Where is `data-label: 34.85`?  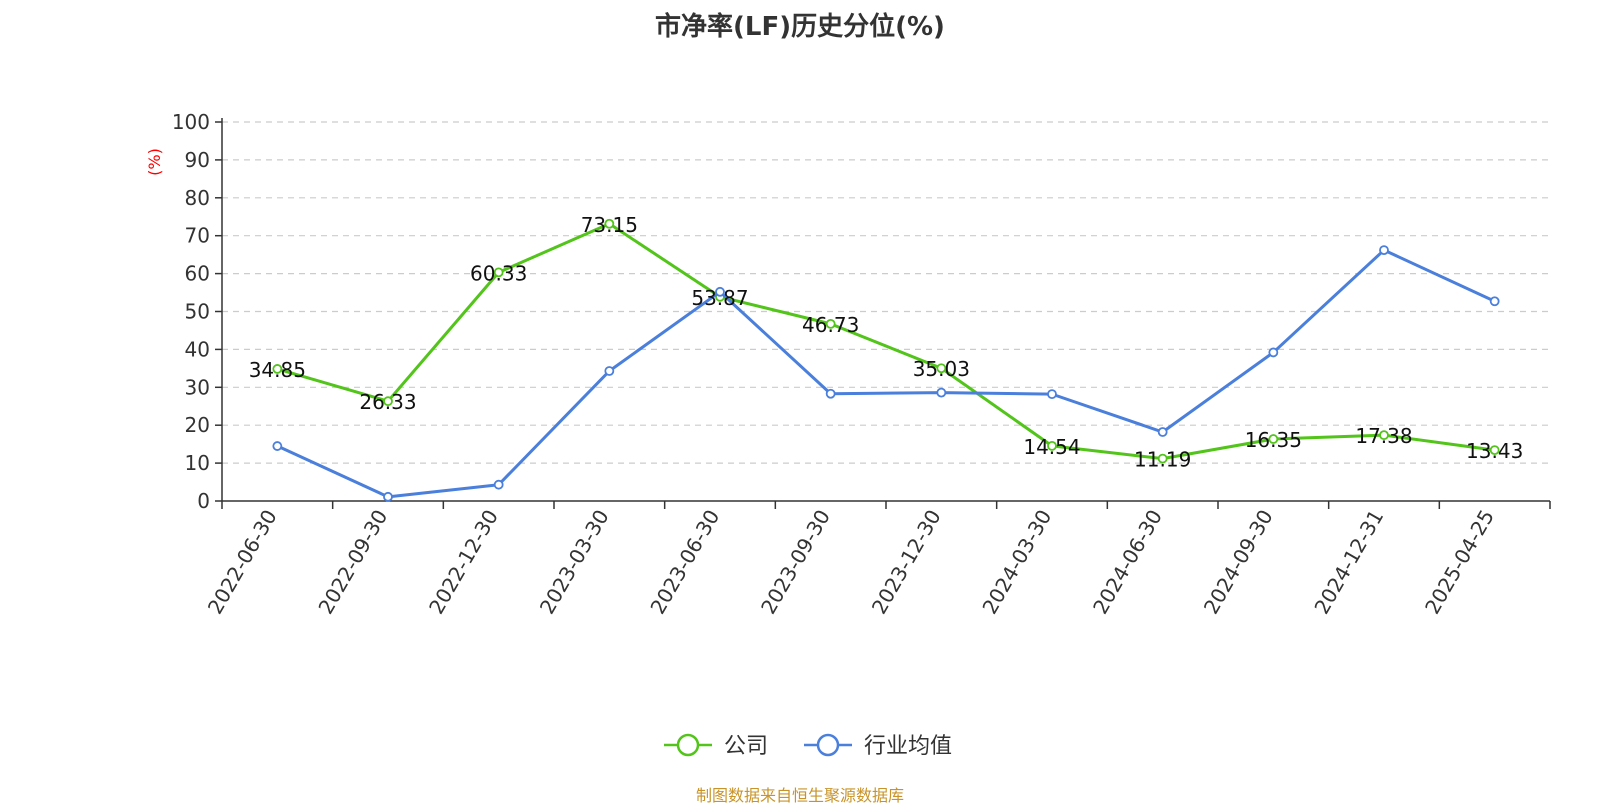
data-label: 34.85 is located at coordinates (277, 370).